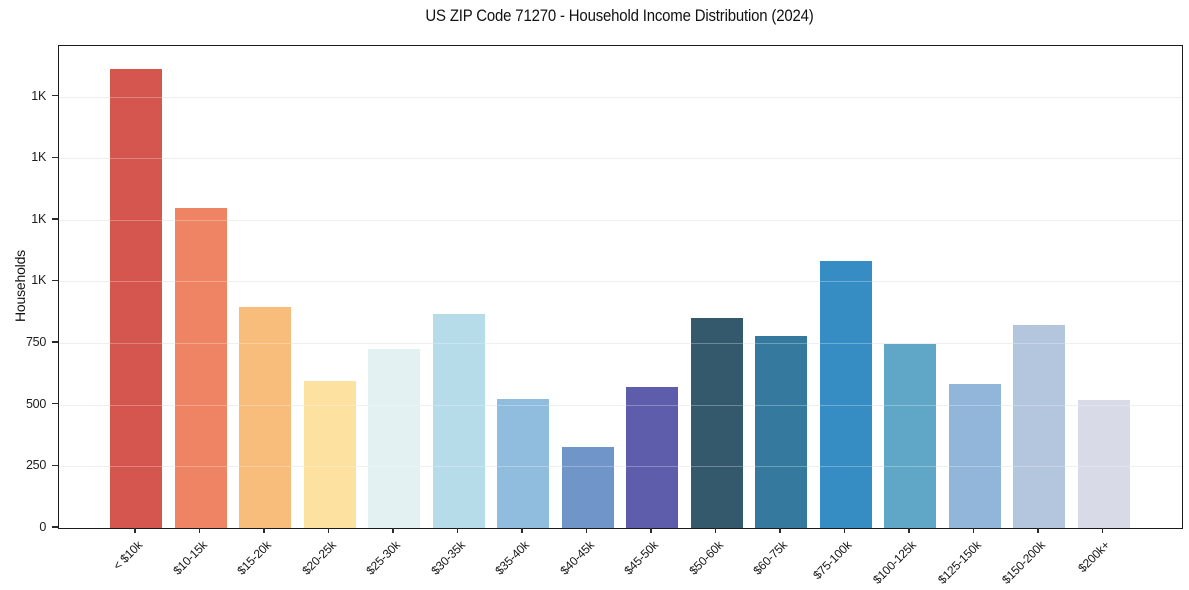 This screenshot has width=1189, height=590. Describe the element at coordinates (1103, 463) in the screenshot. I see `bar-$200k+` at that location.